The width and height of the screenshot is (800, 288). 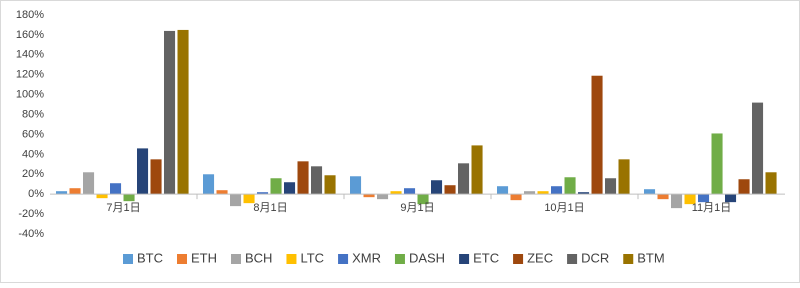 What do you see at coordinates (30, 75) in the screenshot?
I see `y-tick-label: 120%` at bounding box center [30, 75].